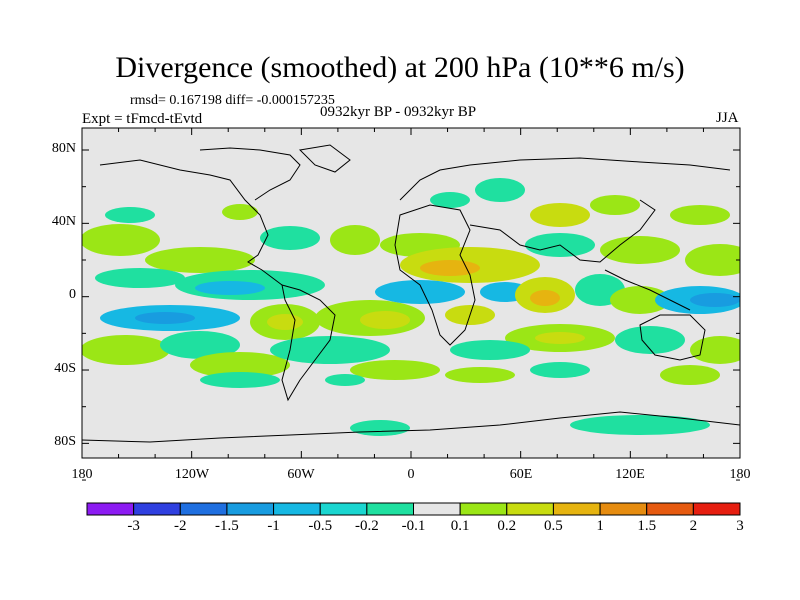 This screenshot has width=800, height=600. I want to click on lat-label: 40N, so click(63, 221).